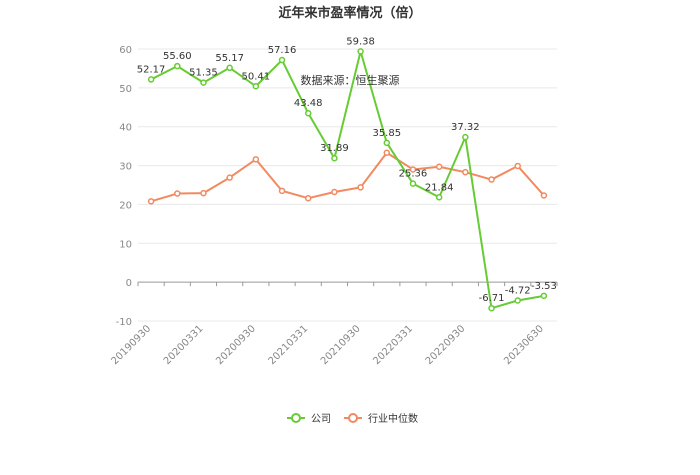 The width and height of the screenshot is (700, 475). I want to click on y-tick-label: 10, so click(125, 244).